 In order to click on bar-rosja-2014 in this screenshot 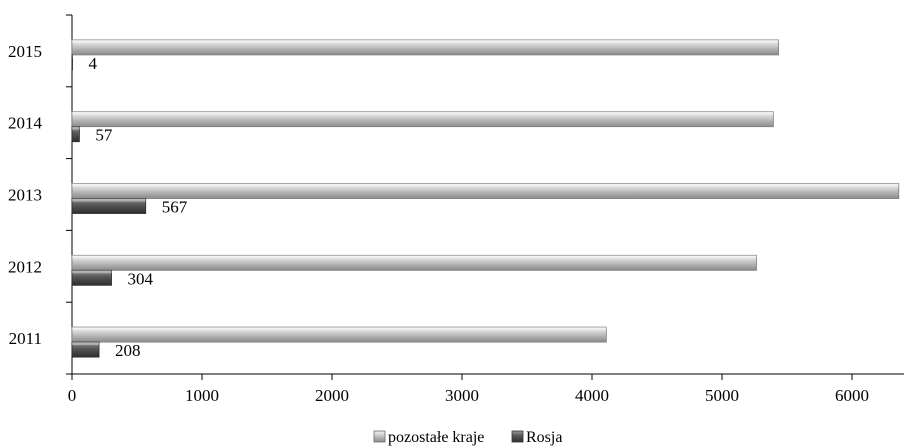, I will do `click(75, 134)`.